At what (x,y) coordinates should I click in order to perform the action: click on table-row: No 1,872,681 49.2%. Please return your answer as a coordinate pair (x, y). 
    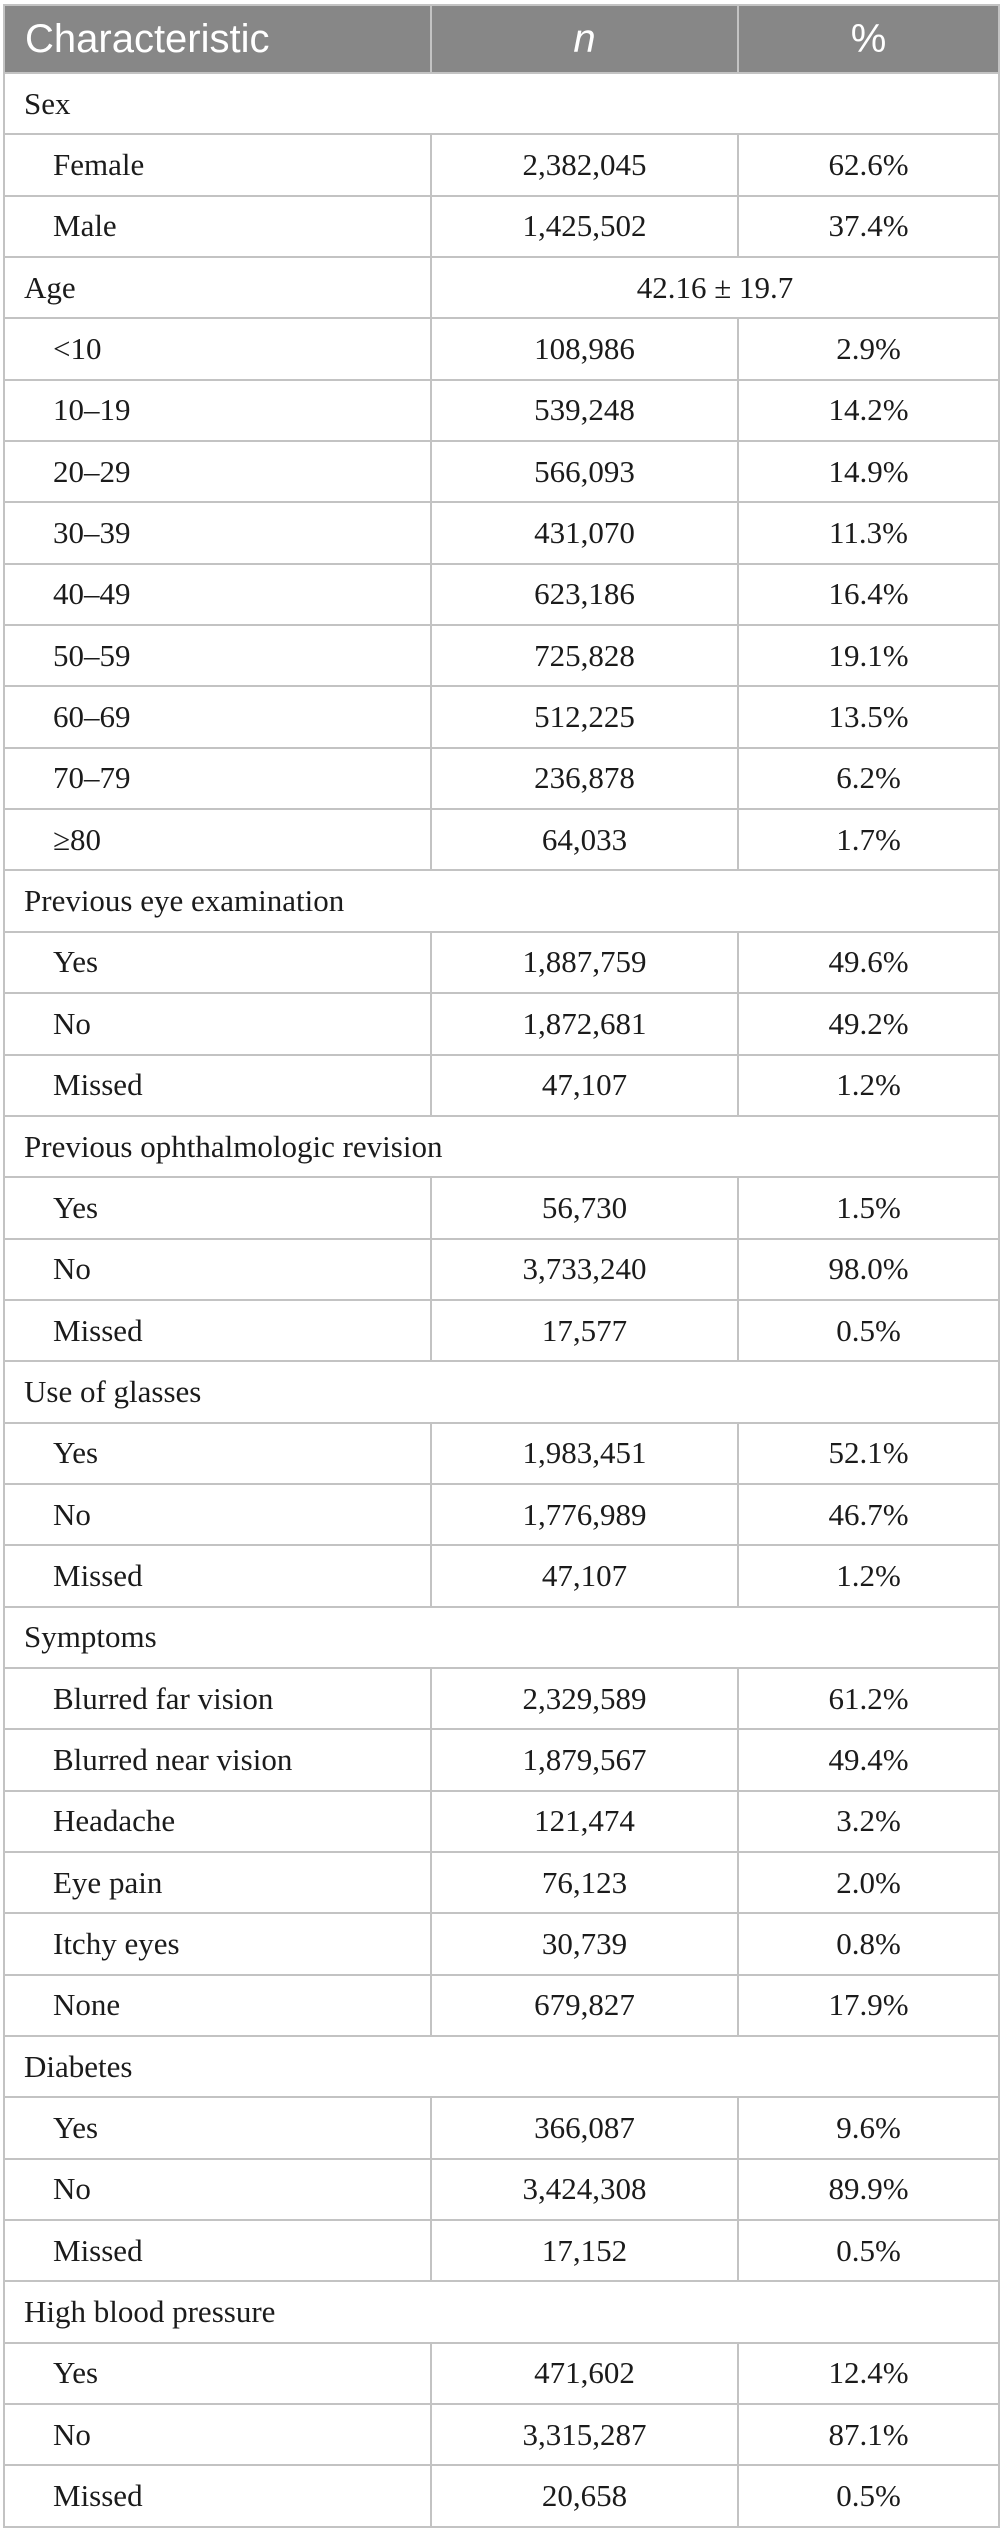
    Looking at the image, I should click on (501, 1024).